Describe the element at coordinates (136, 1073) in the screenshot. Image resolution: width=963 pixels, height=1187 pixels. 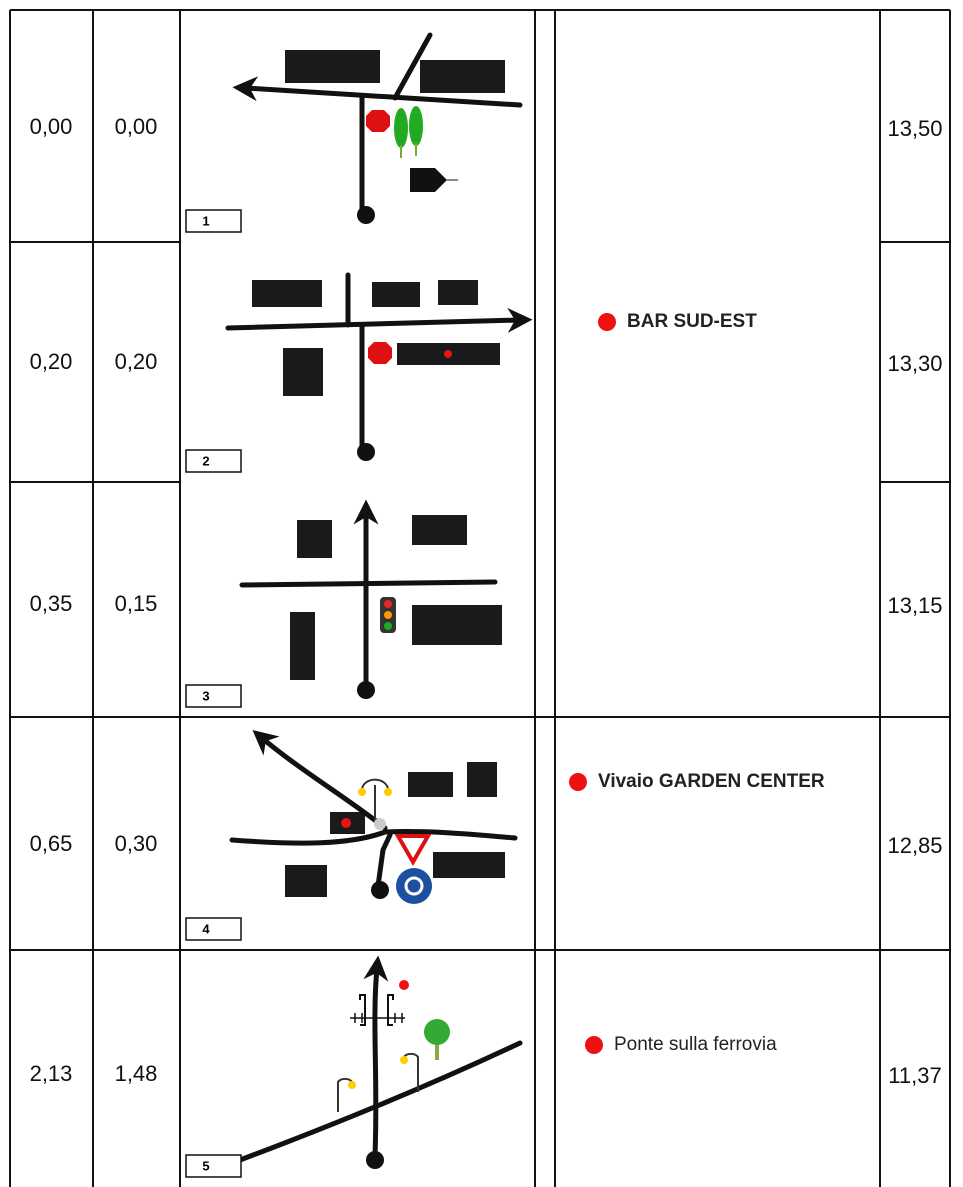
I see `partial-distance: 1,48` at that location.